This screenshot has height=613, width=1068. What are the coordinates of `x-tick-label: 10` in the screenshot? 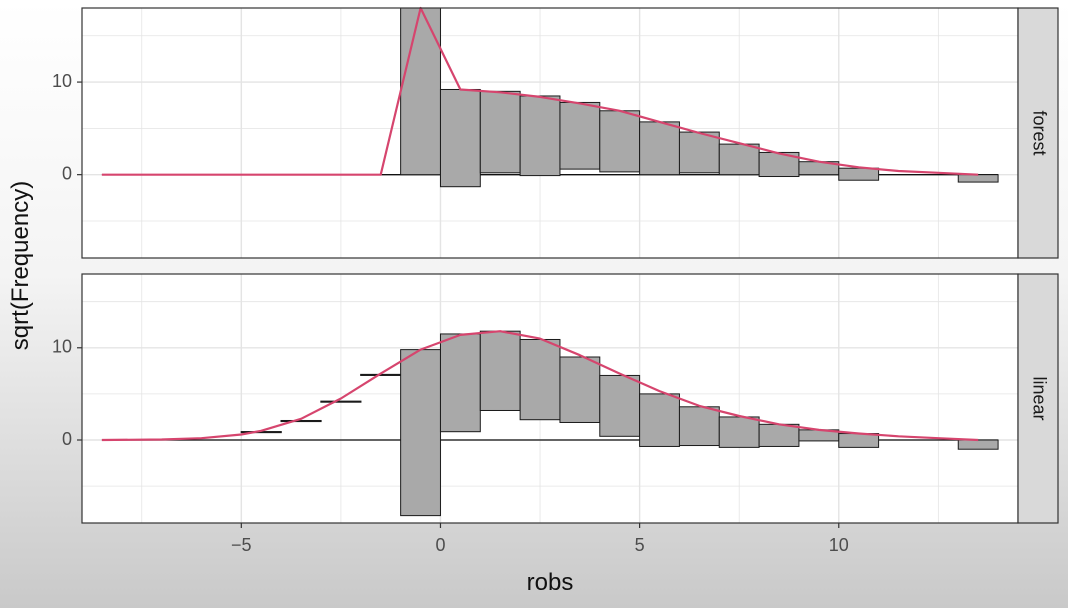 It's located at (839, 545).